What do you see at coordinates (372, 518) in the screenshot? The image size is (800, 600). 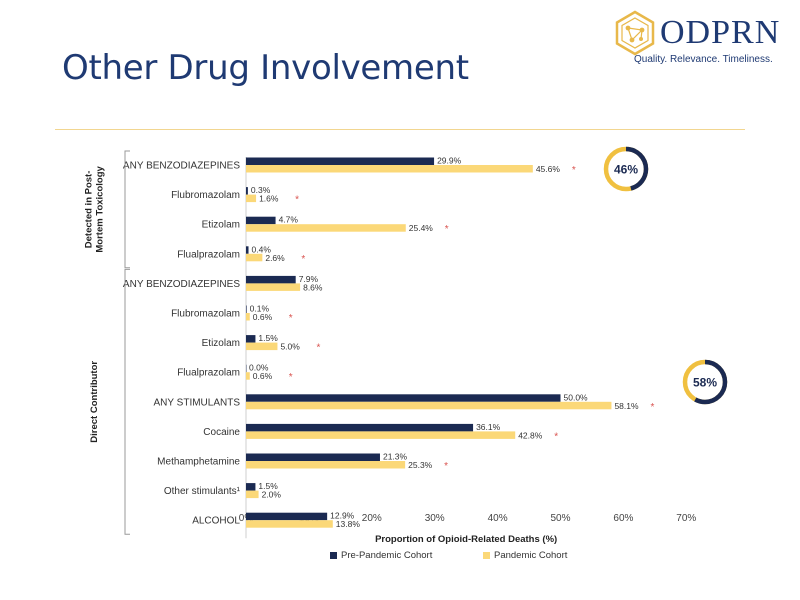 I see `x-tick-label: 20%` at bounding box center [372, 518].